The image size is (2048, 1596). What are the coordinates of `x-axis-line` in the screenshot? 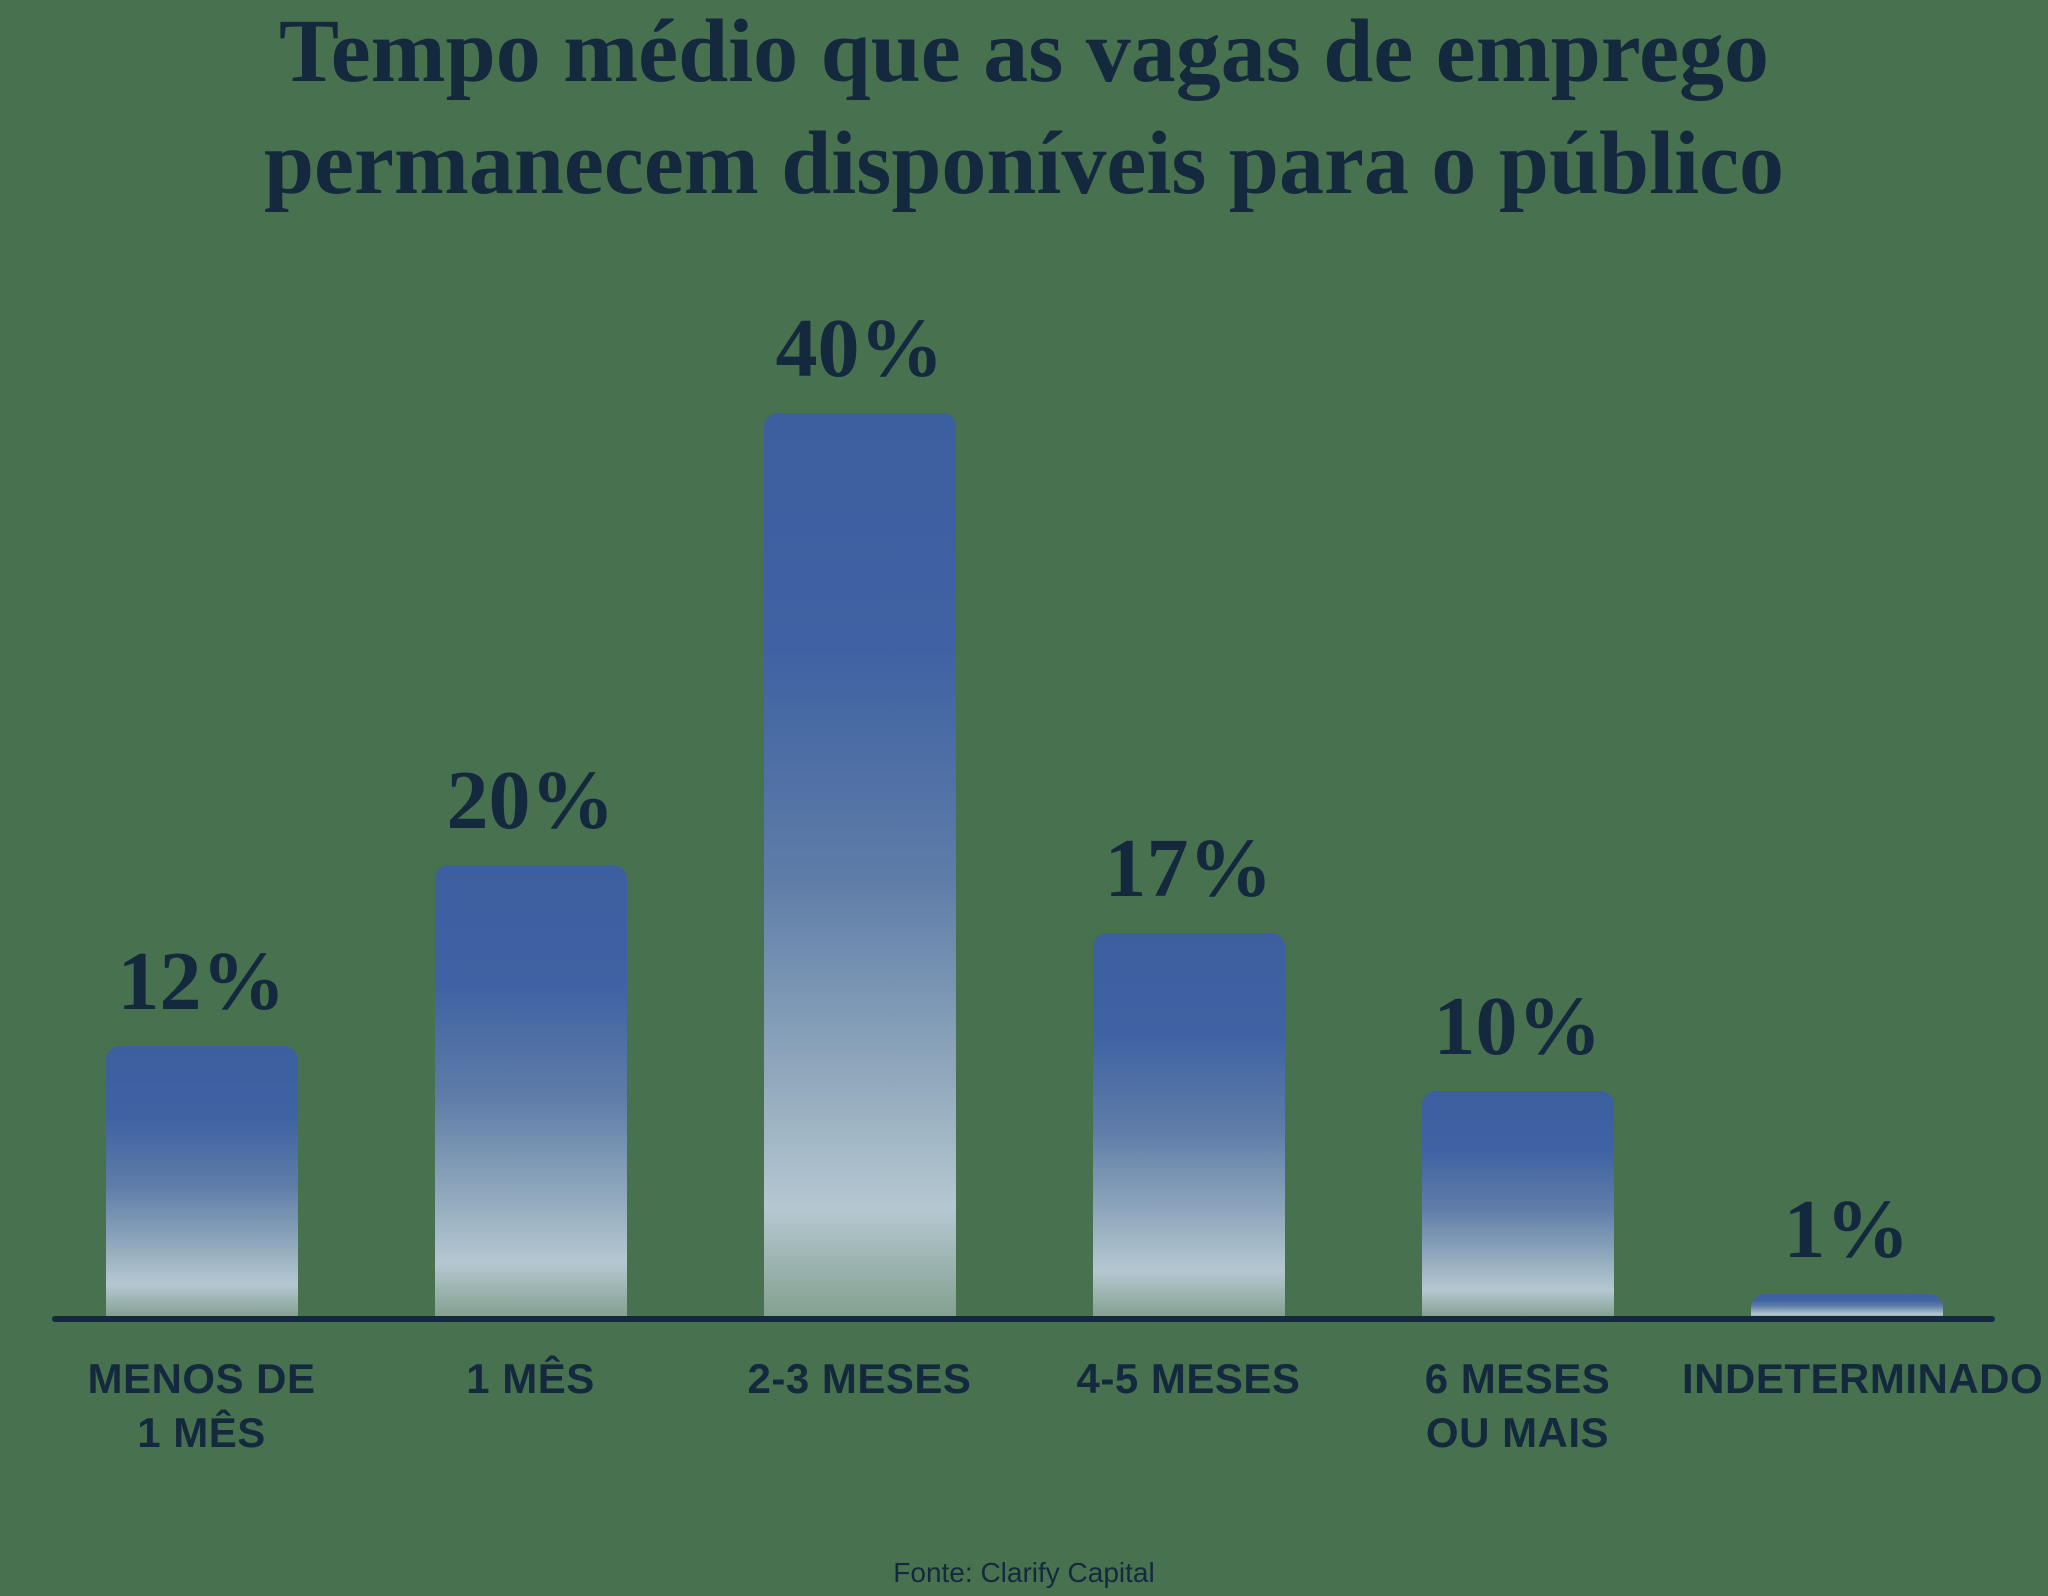 It's located at (1023, 1319).